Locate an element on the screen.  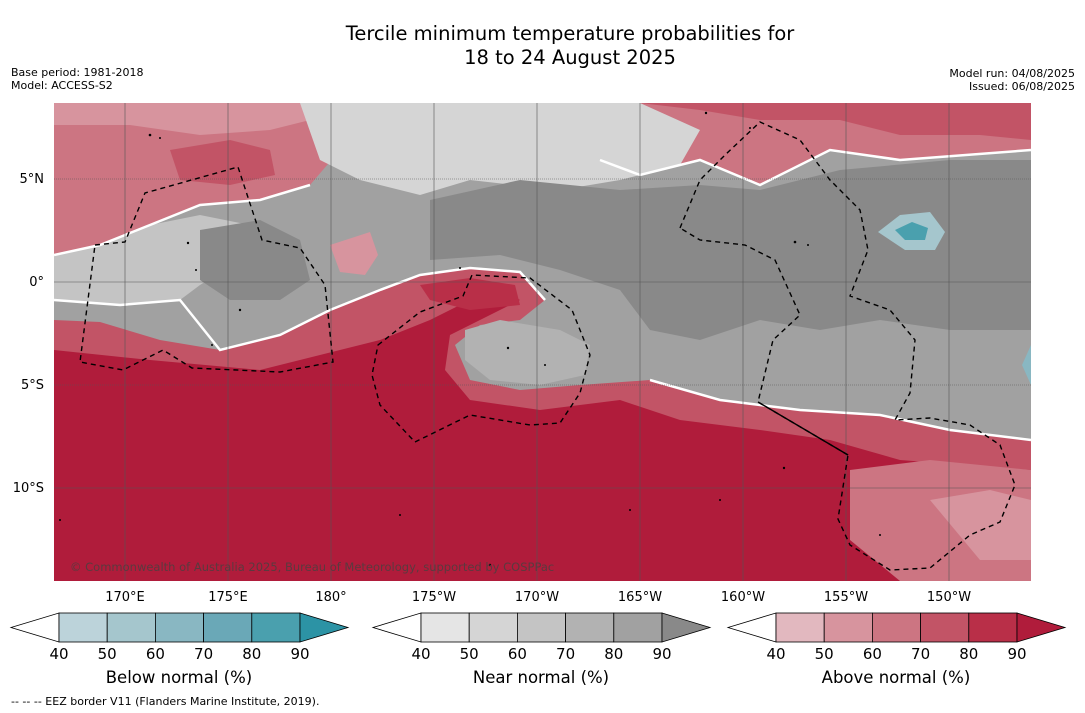
title-line-2: 18 to 24 August 2025 is located at coordinates (570, 57).